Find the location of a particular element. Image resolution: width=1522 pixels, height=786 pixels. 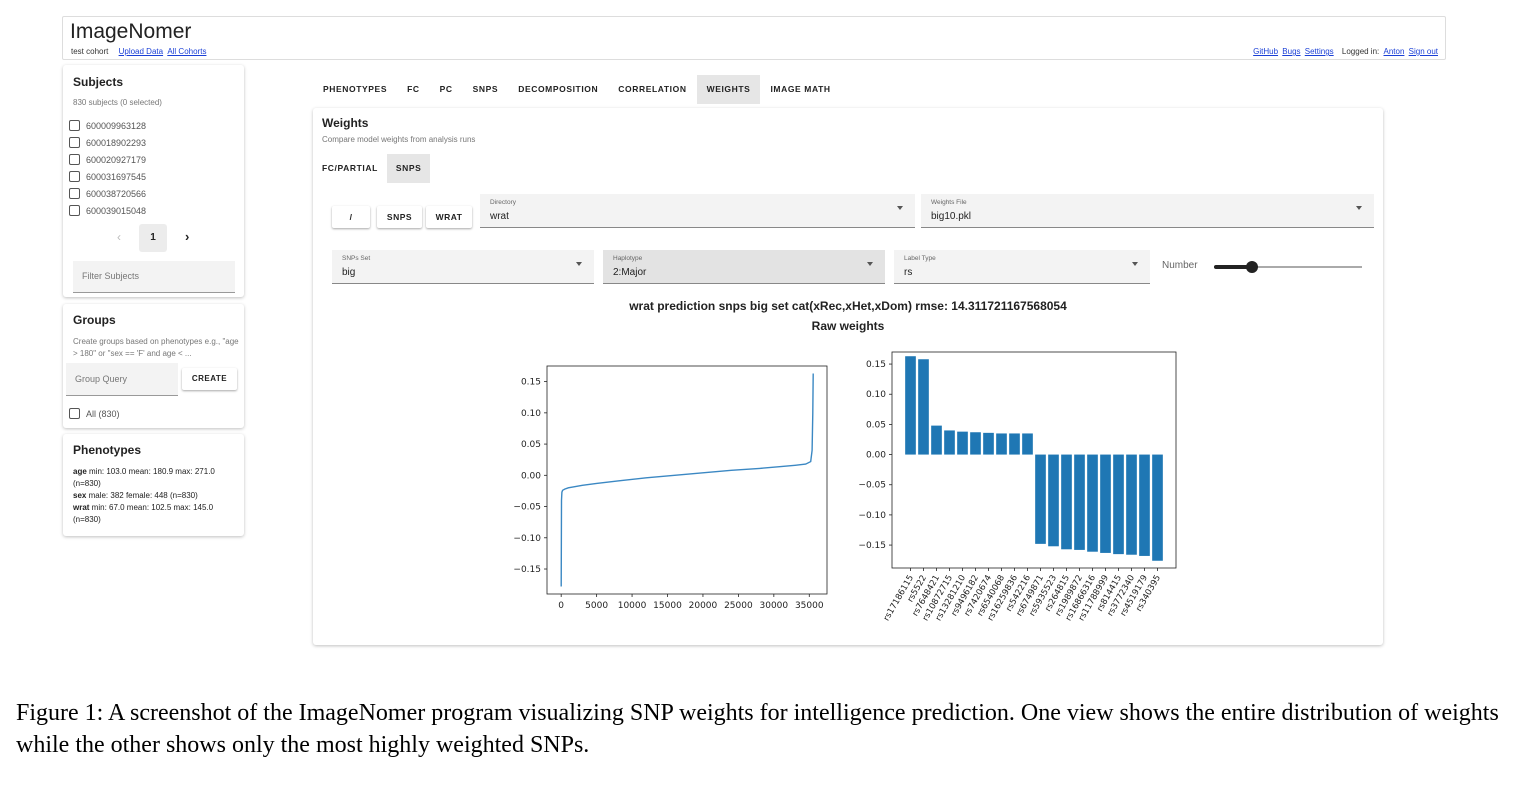

bugs-link: Bugs is located at coordinates (1291, 51).